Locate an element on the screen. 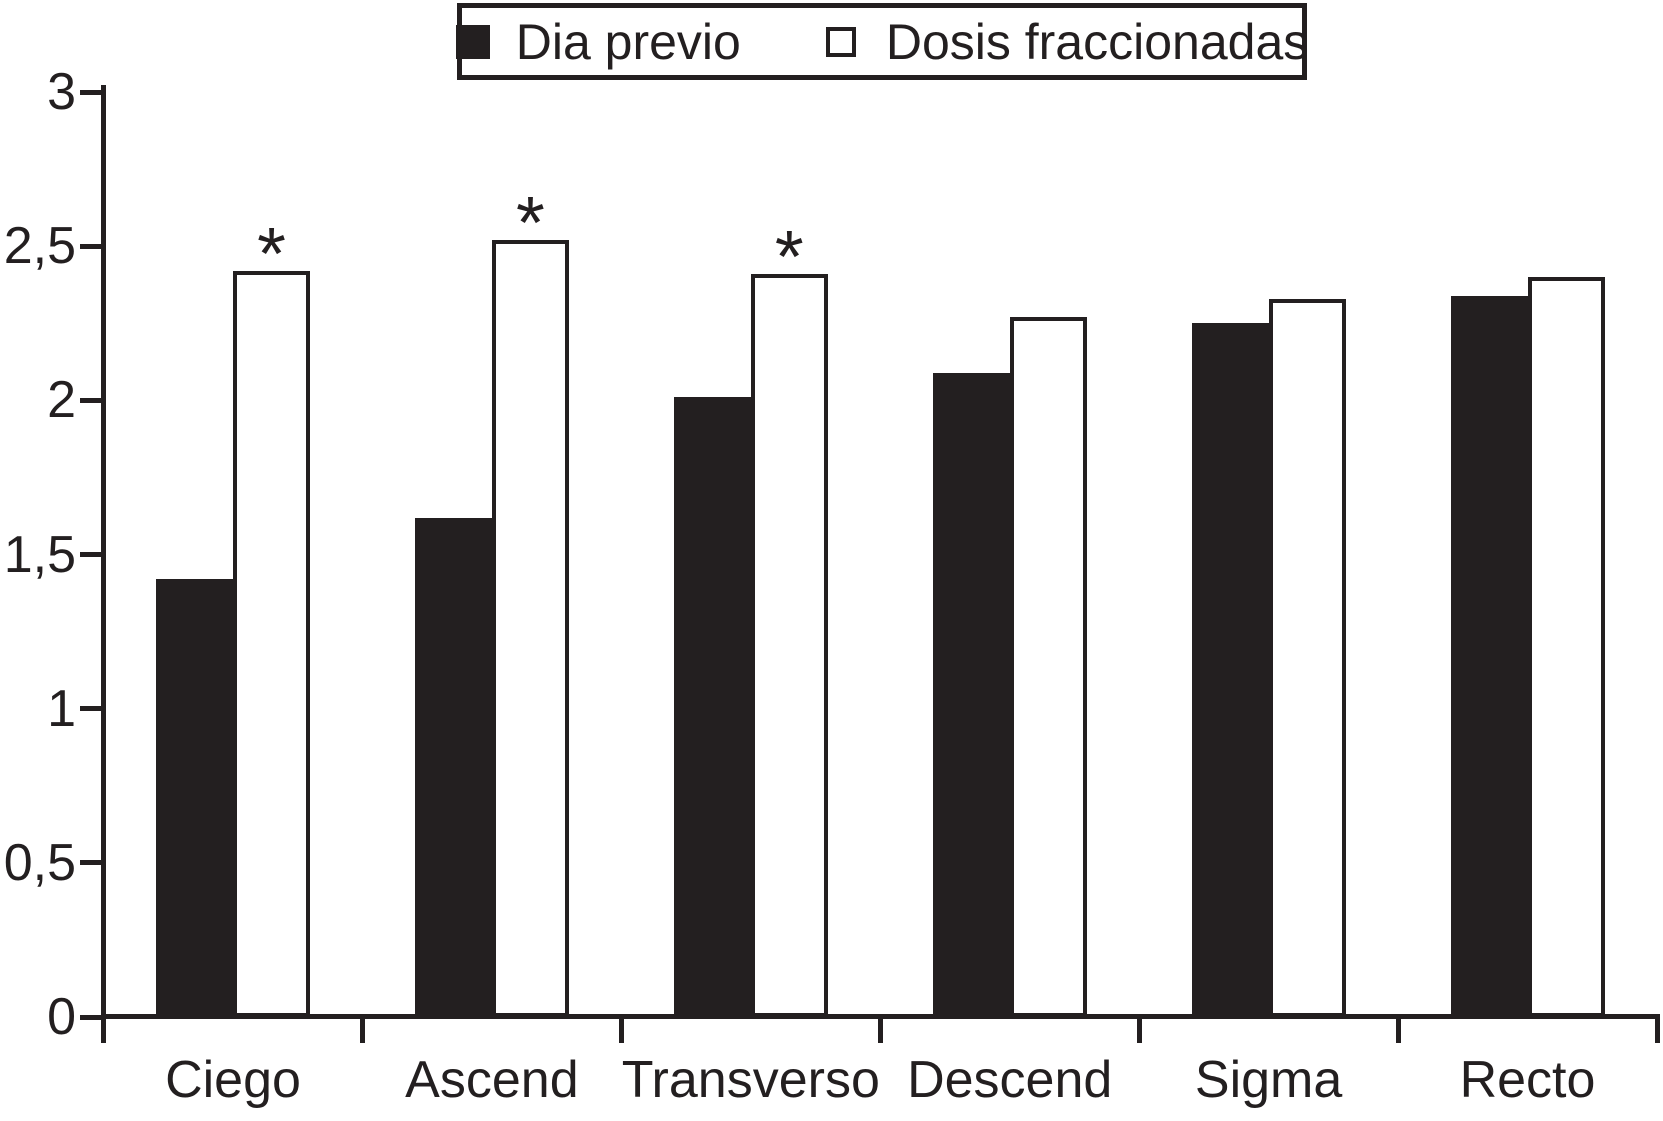 This screenshot has height=1121, width=1663. bar-dia-previo-descend is located at coordinates (971, 694).